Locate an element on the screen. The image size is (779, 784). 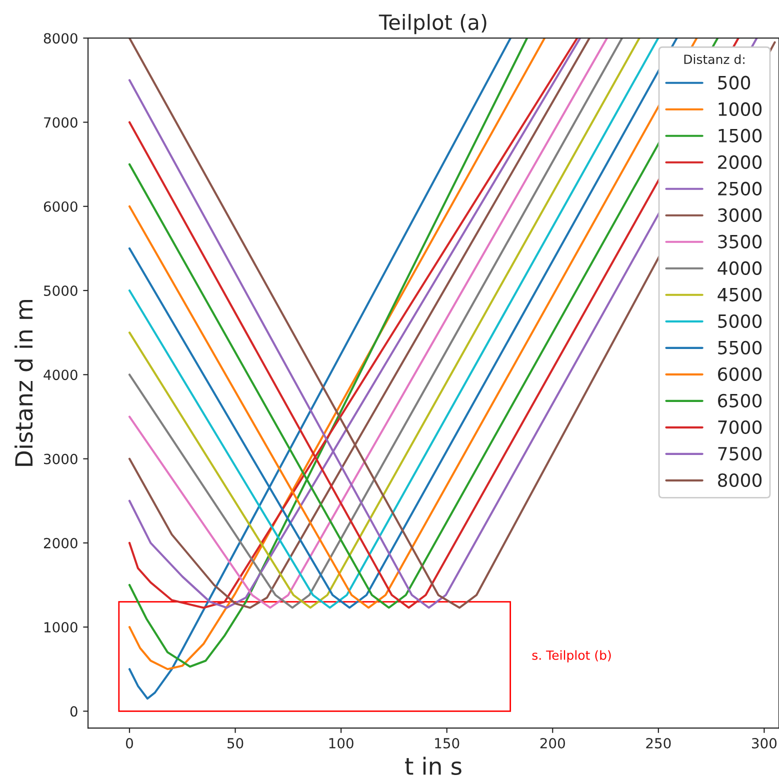
legend-title: Distanz d: is located at coordinates (714, 59).